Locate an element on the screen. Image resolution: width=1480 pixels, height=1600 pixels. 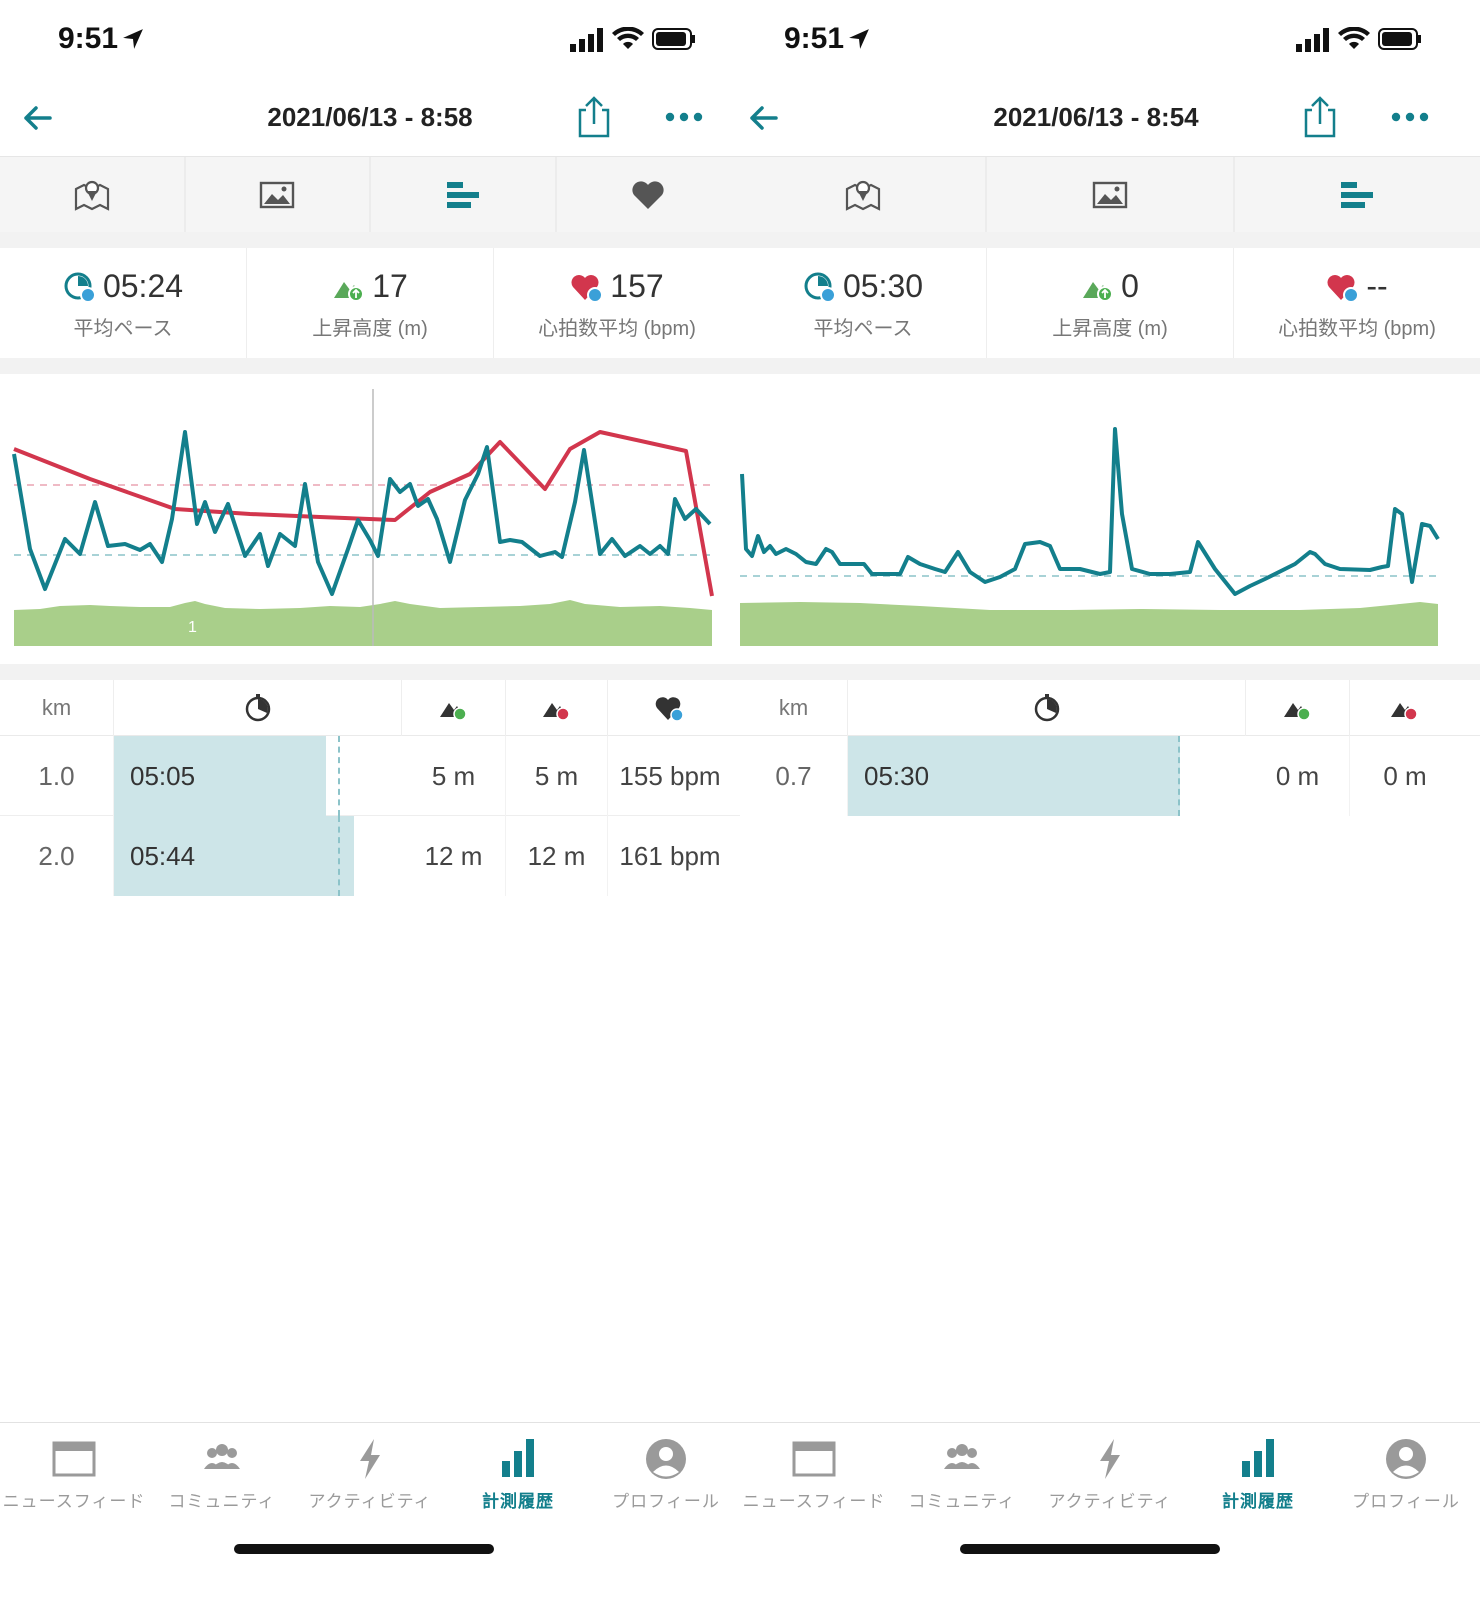
cellular-signal-icon is located at coordinates (1312, 40).